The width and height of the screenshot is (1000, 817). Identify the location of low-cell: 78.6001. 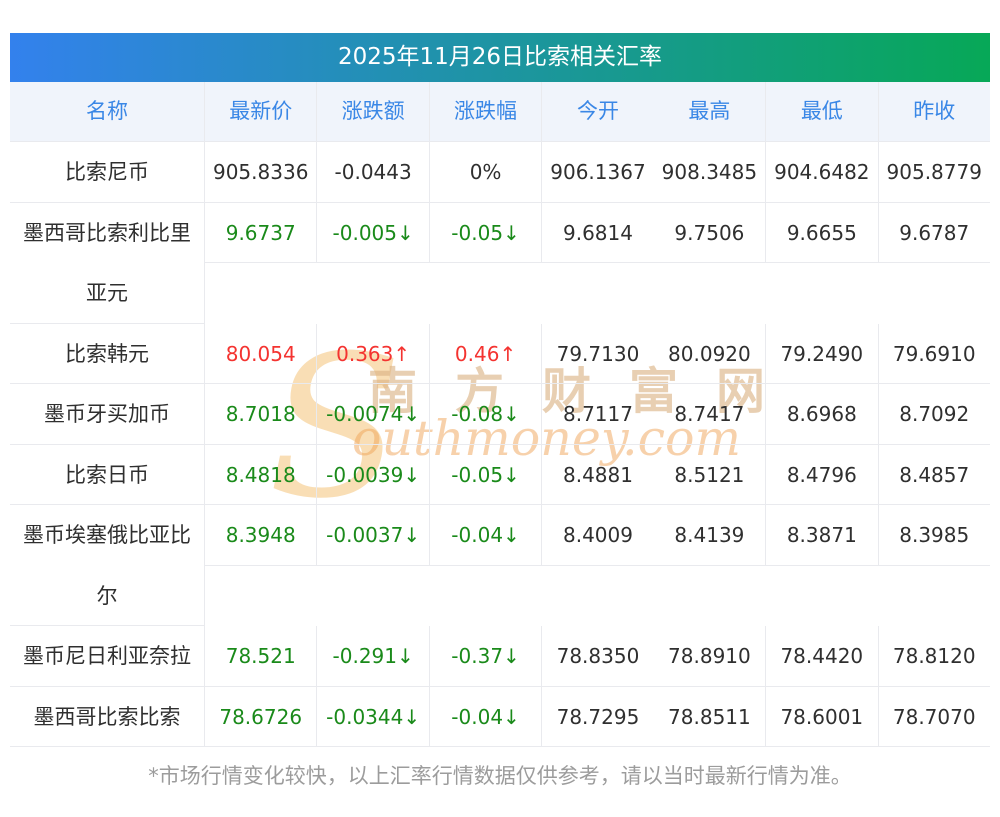
(821, 716).